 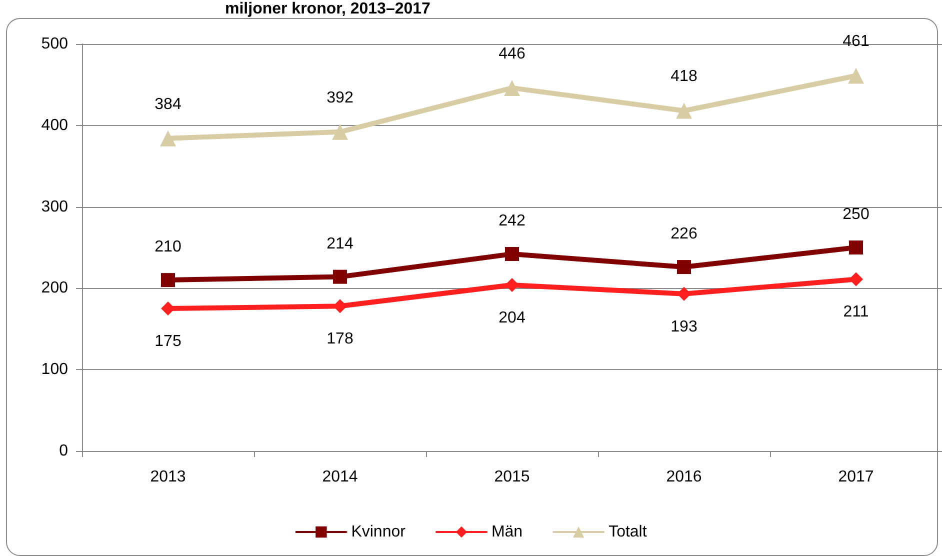 I want to click on y-tick-label: 400, so click(x=54, y=125).